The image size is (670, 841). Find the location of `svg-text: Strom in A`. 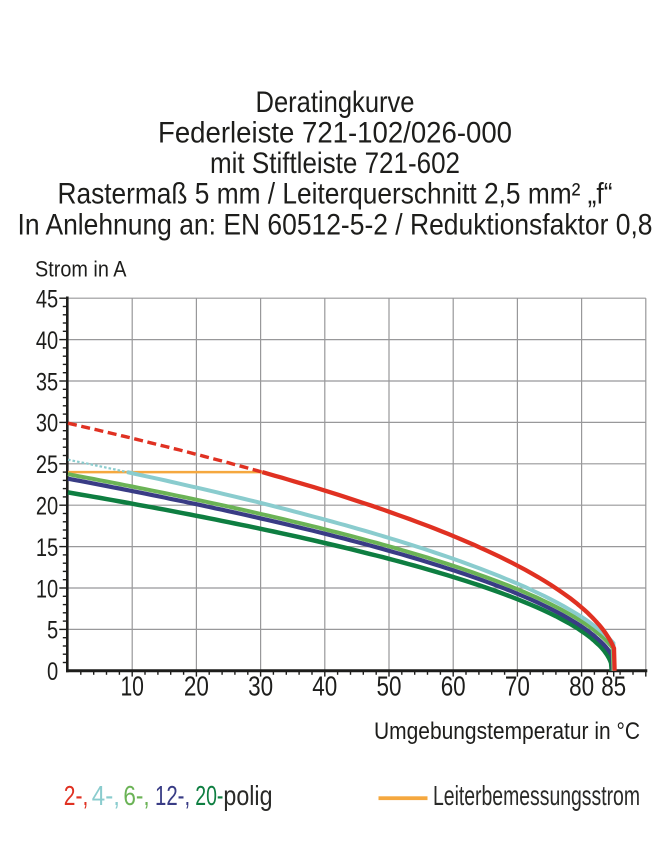

svg-text: Strom in A is located at coordinates (81, 269).